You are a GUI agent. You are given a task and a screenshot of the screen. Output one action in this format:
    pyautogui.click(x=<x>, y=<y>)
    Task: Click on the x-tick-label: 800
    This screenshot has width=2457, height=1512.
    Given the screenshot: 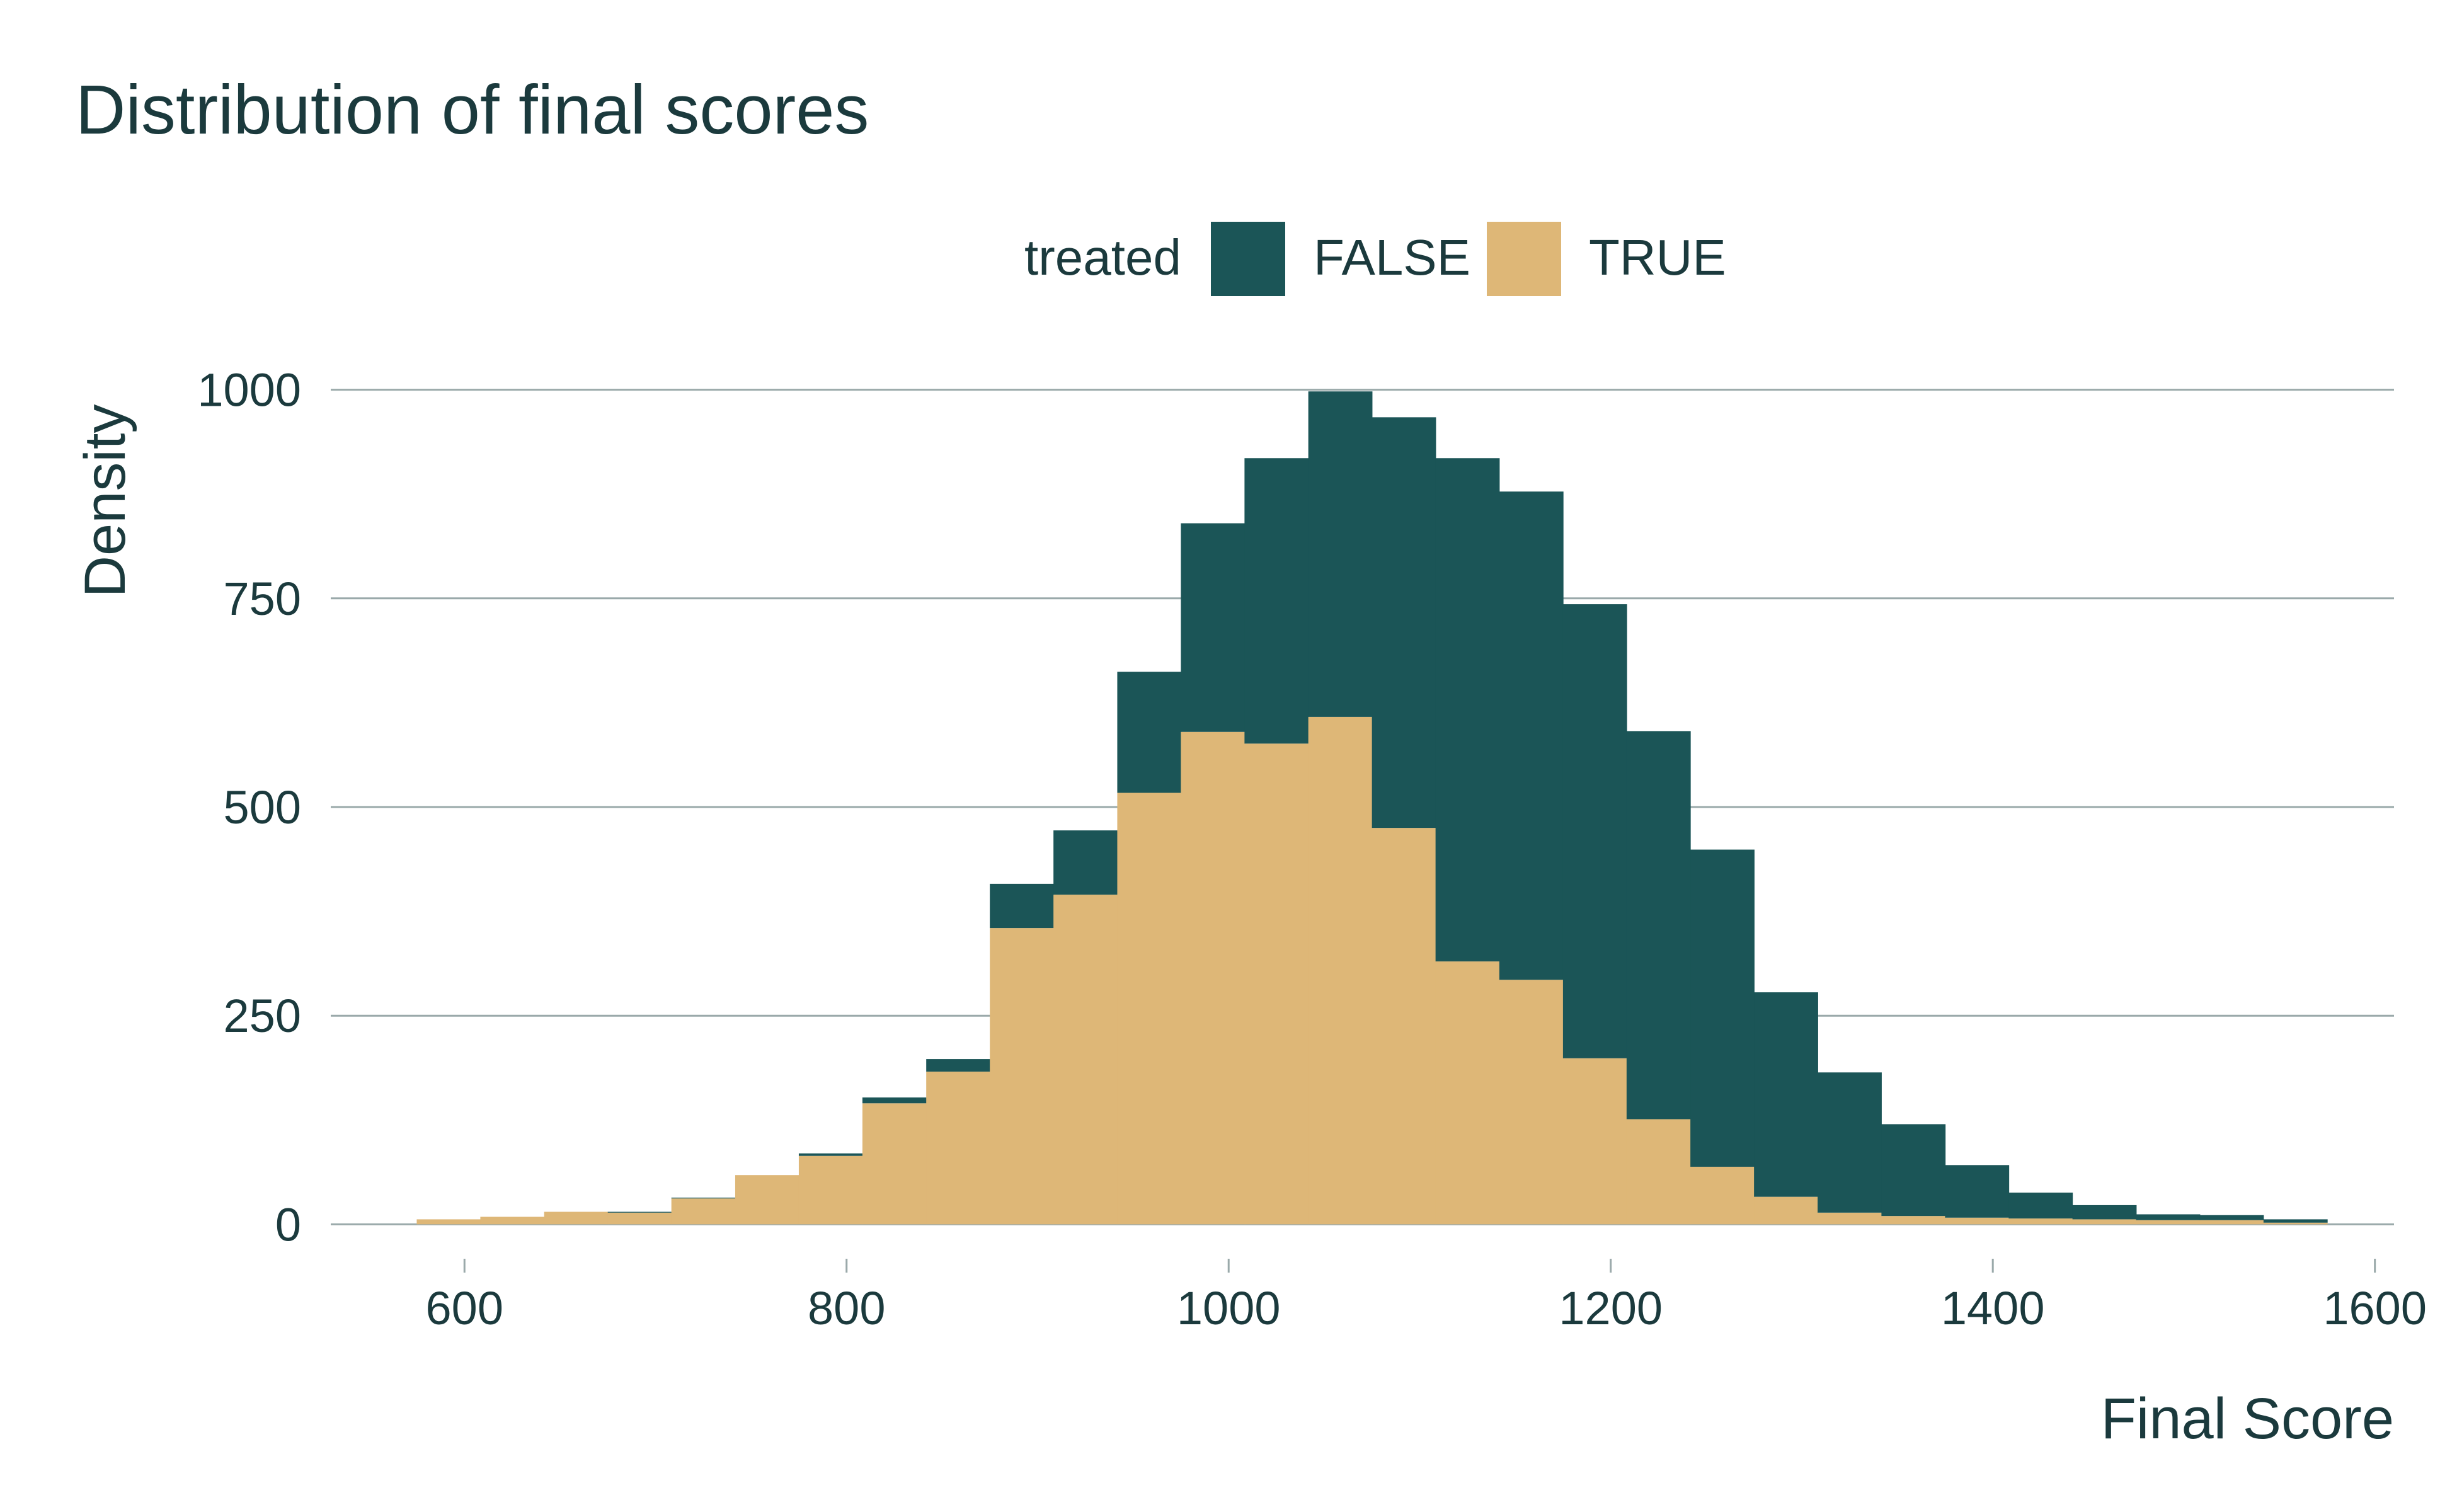 What is the action you would take?
    pyautogui.click(x=846, y=1308)
    